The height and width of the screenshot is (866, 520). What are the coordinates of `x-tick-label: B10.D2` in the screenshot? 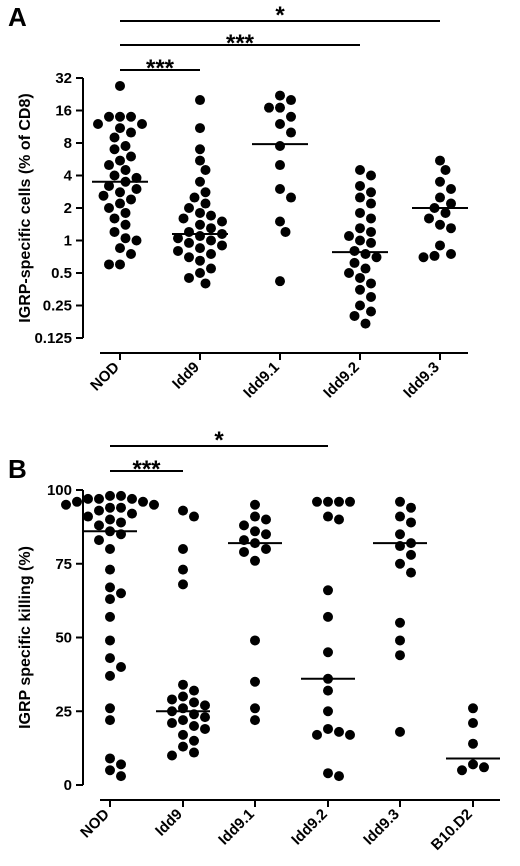 It's located at (452, 830).